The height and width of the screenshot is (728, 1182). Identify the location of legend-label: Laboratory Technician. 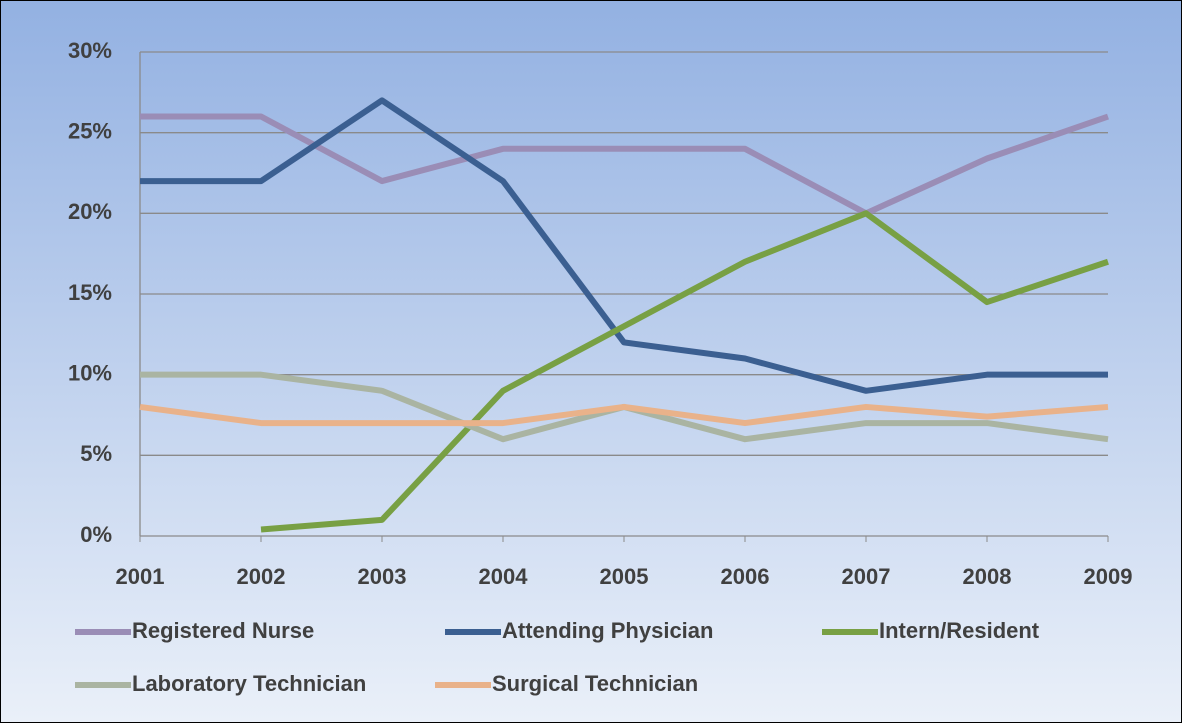
(249, 683).